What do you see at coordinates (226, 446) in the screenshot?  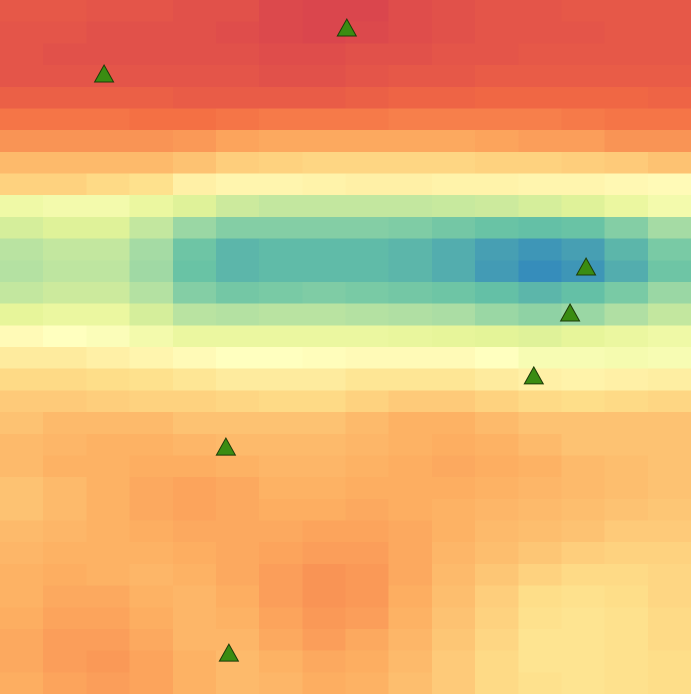 I see `triangle-marker` at bounding box center [226, 446].